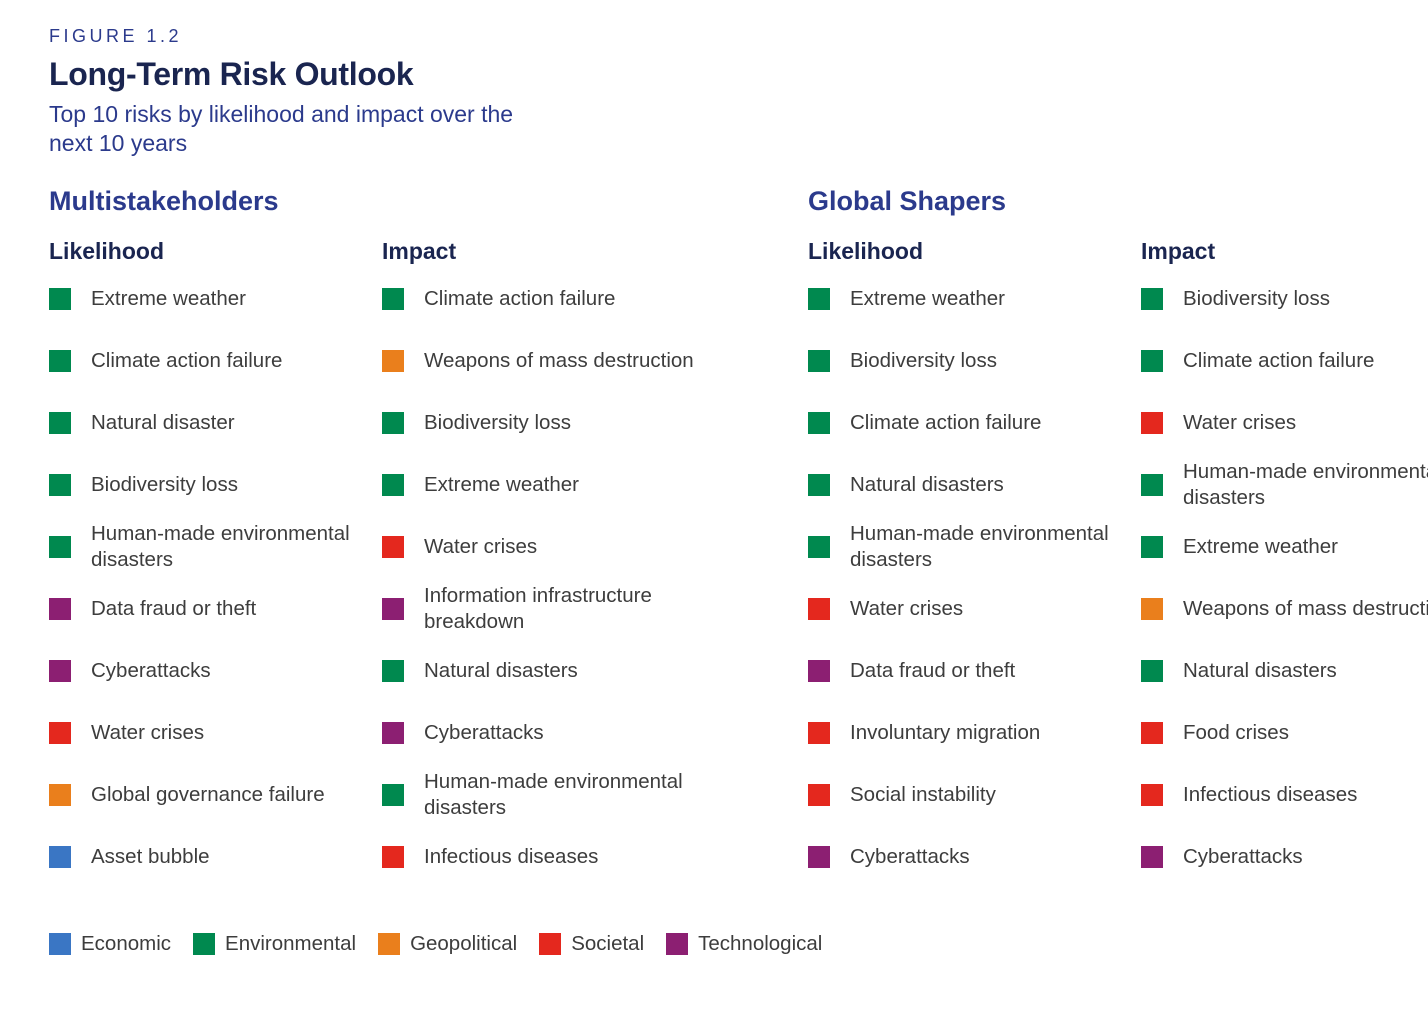  What do you see at coordinates (116, 36) in the screenshot?
I see `figure-label: FIGURE 1.2` at bounding box center [116, 36].